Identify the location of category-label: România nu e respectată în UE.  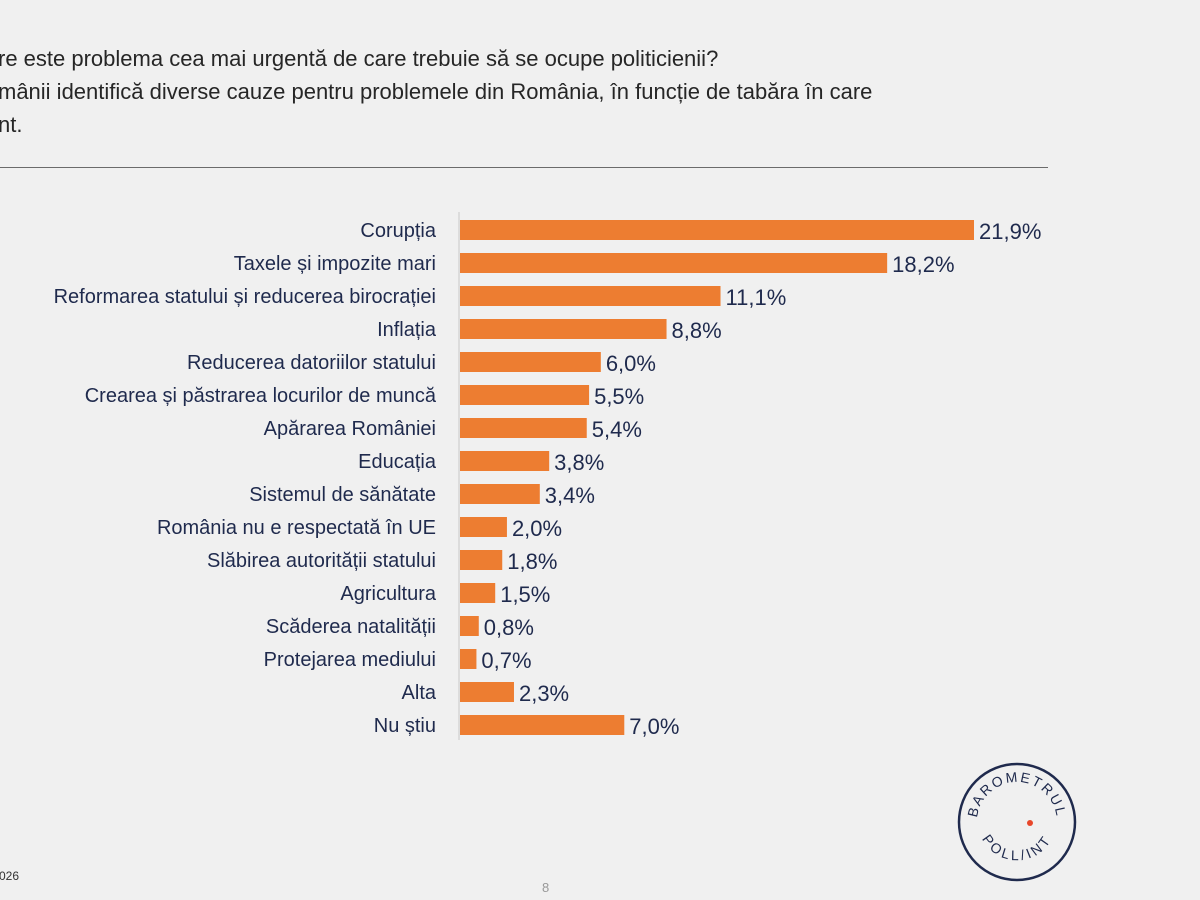
(296, 528).